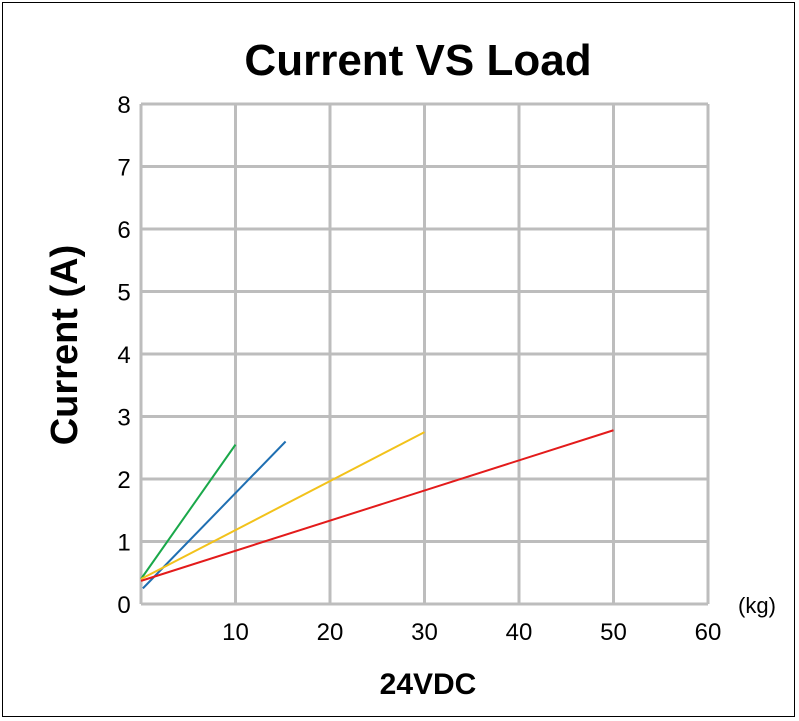 The height and width of the screenshot is (721, 799). What do you see at coordinates (123, 355) in the screenshot?
I see `y-tick-label: 4` at bounding box center [123, 355].